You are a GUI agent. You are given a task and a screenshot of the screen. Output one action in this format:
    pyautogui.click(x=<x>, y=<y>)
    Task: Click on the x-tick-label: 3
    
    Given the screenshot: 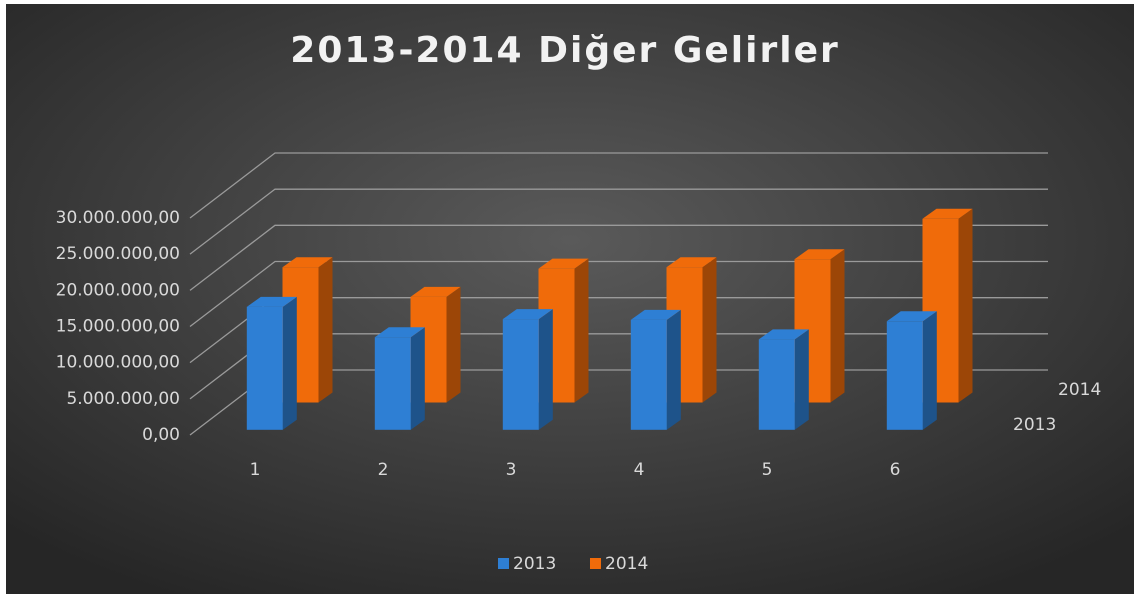 What is the action you would take?
    pyautogui.click(x=511, y=470)
    